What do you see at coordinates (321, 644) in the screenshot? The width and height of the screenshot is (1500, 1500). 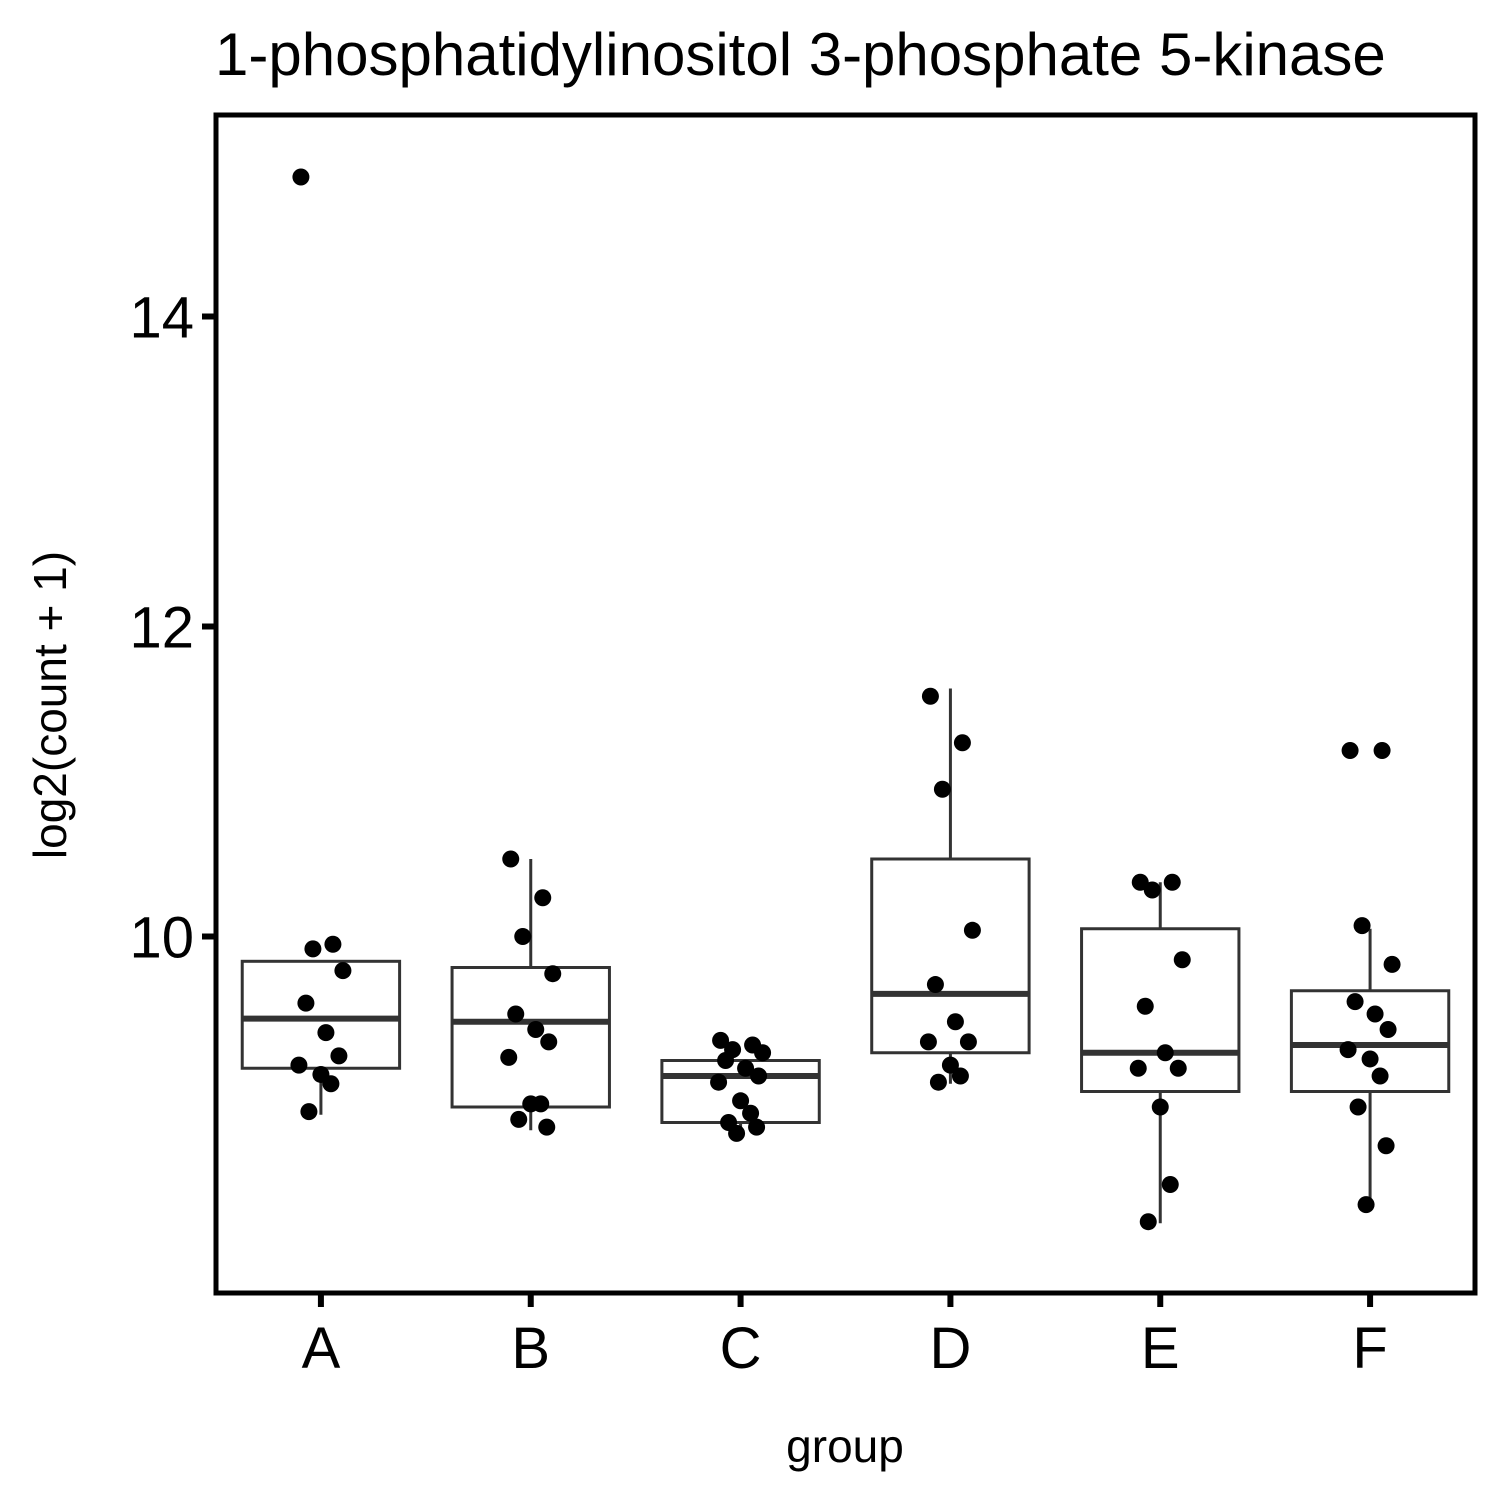 I see `points-A` at bounding box center [321, 644].